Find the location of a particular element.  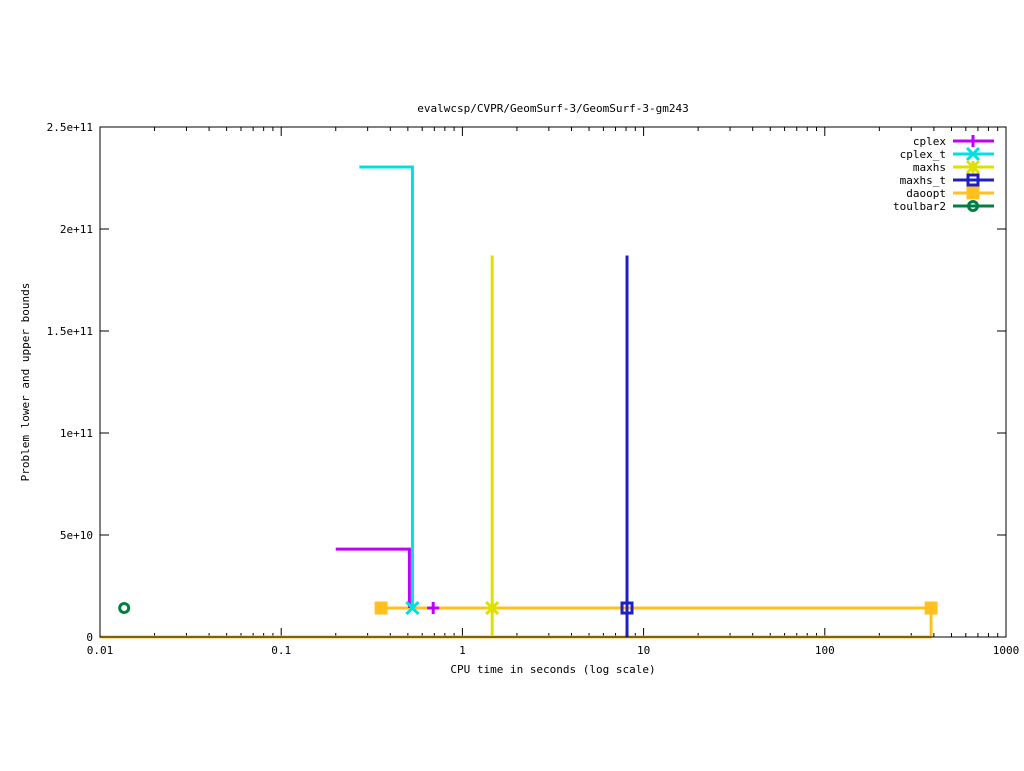

y-tick-label: 2e+11 is located at coordinates (76, 229).